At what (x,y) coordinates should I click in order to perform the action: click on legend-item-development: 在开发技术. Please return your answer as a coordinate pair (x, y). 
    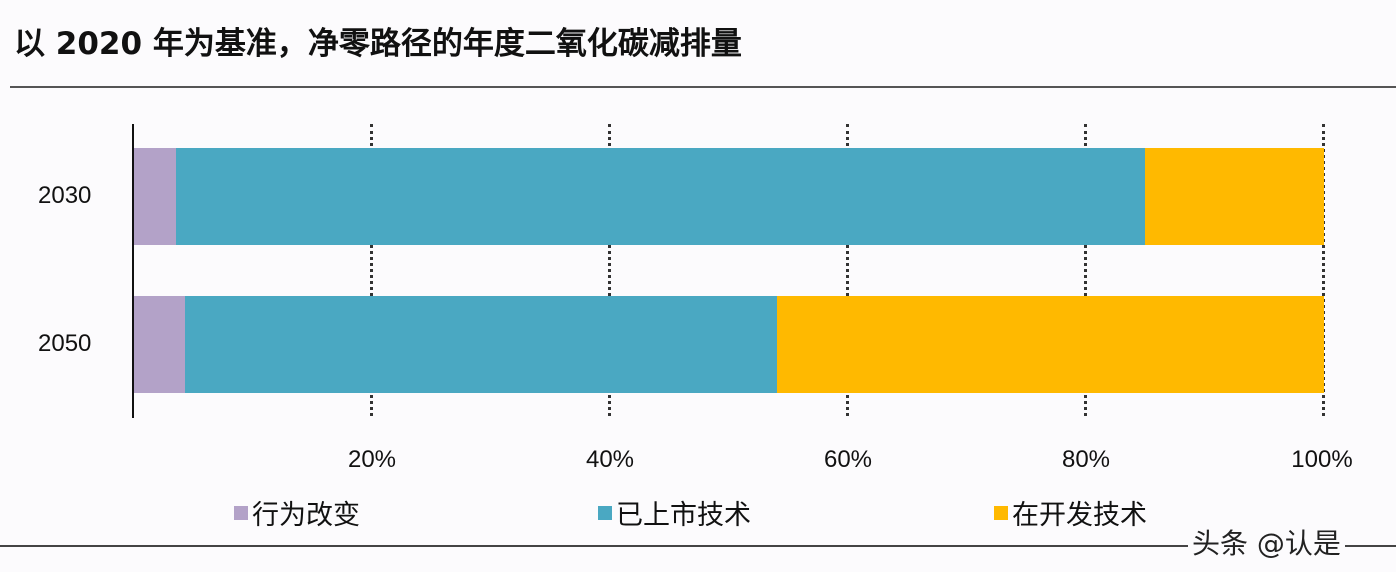
    Looking at the image, I should click on (1070, 512).